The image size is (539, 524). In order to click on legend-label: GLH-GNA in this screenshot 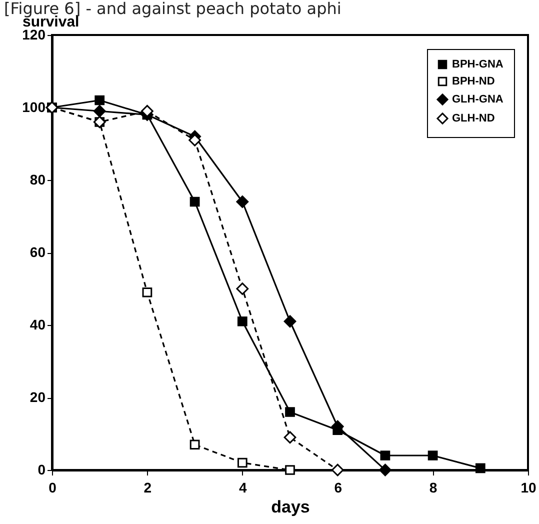, I will do `click(478, 100)`.